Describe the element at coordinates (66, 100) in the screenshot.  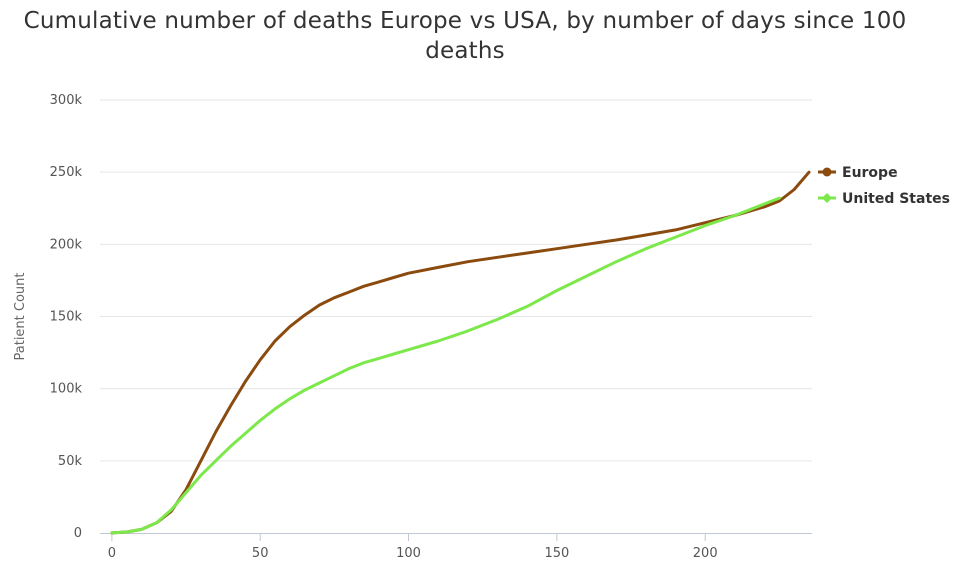
I see `y-tick-label: 300k` at that location.